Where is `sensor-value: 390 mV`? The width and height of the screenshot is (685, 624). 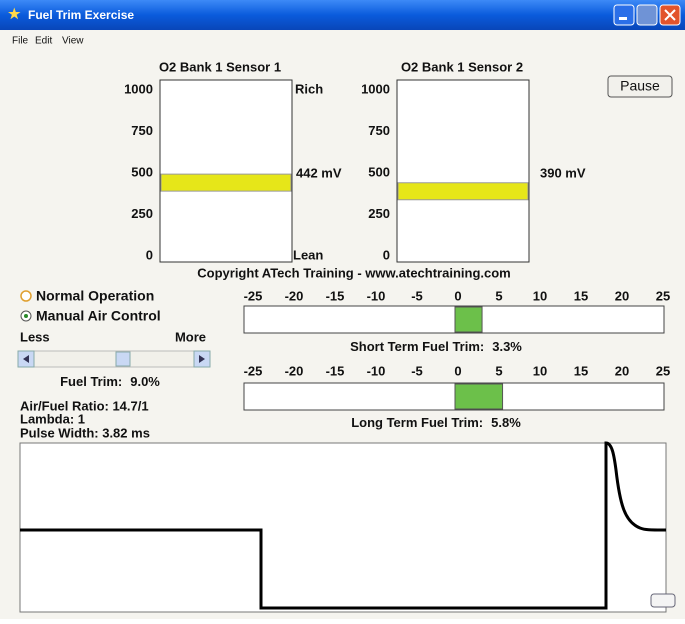 sensor-value: 390 mV is located at coordinates (563, 172).